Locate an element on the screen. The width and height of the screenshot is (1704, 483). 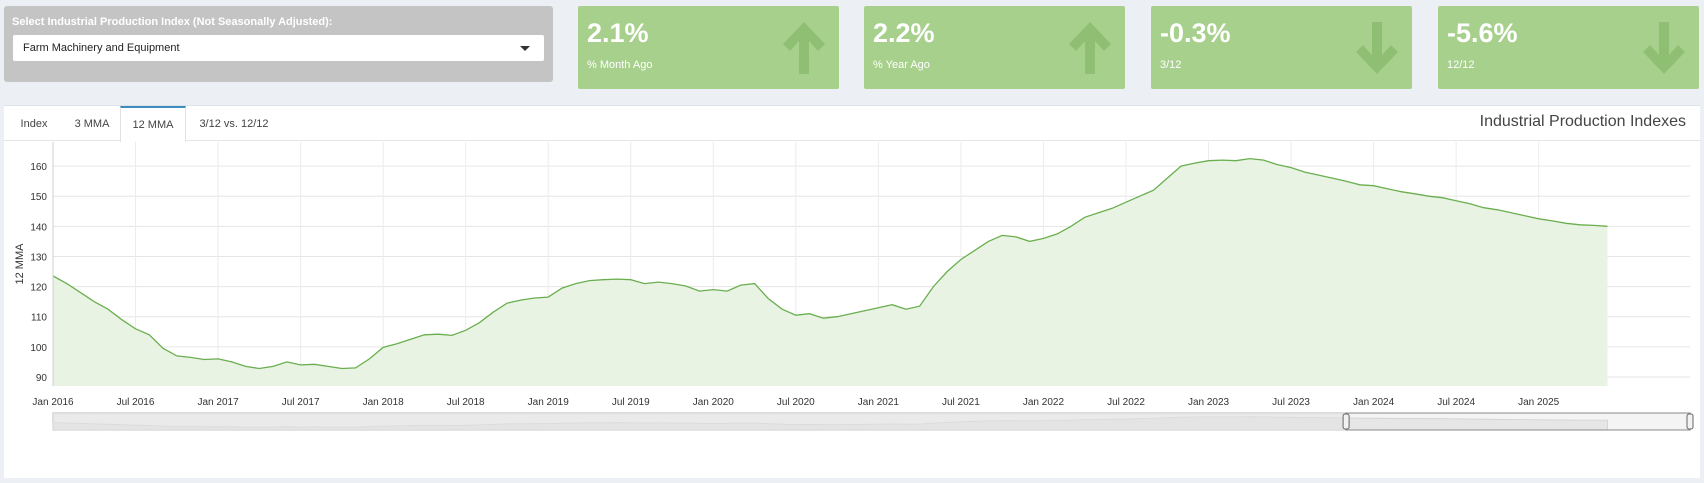
tab-index: Index is located at coordinates (34, 124).